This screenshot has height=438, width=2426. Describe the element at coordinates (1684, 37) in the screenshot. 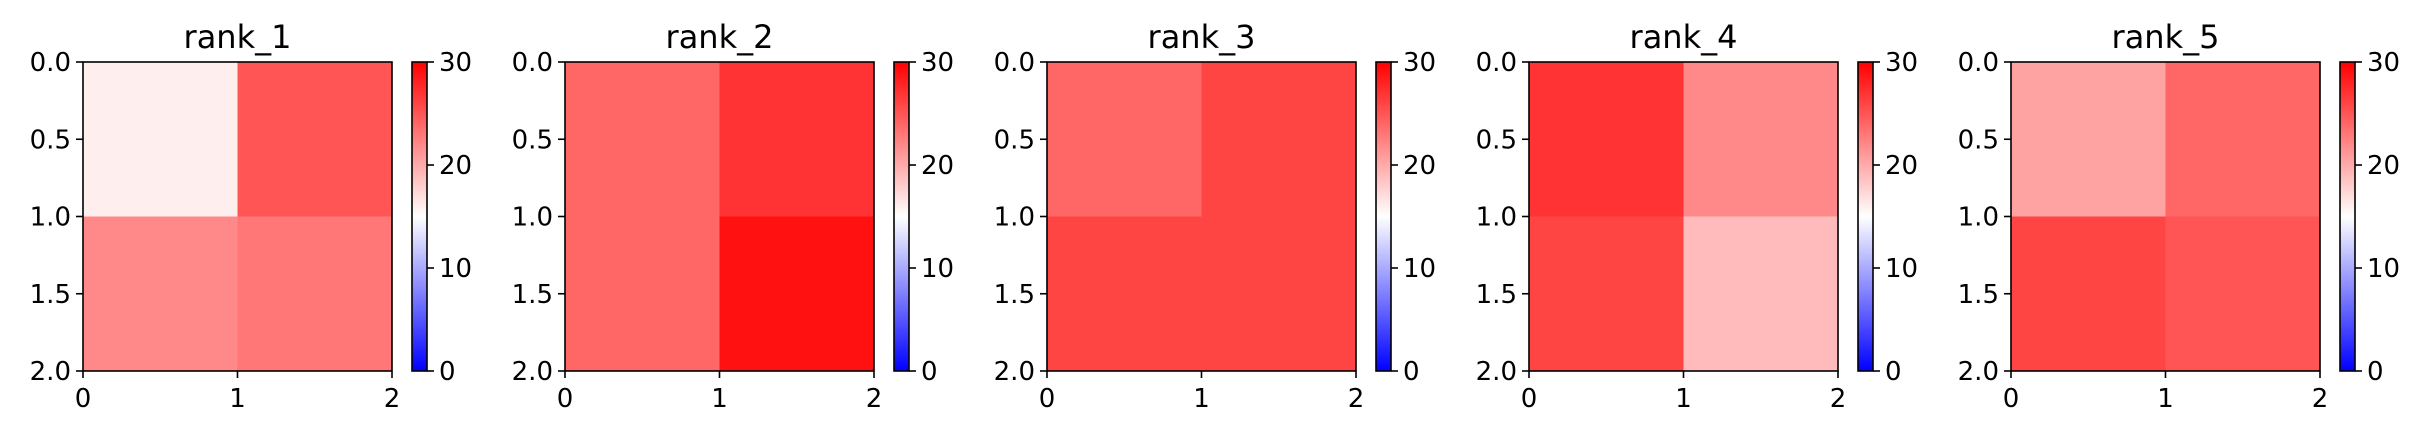

I see `panel-title: rank_4` at that location.